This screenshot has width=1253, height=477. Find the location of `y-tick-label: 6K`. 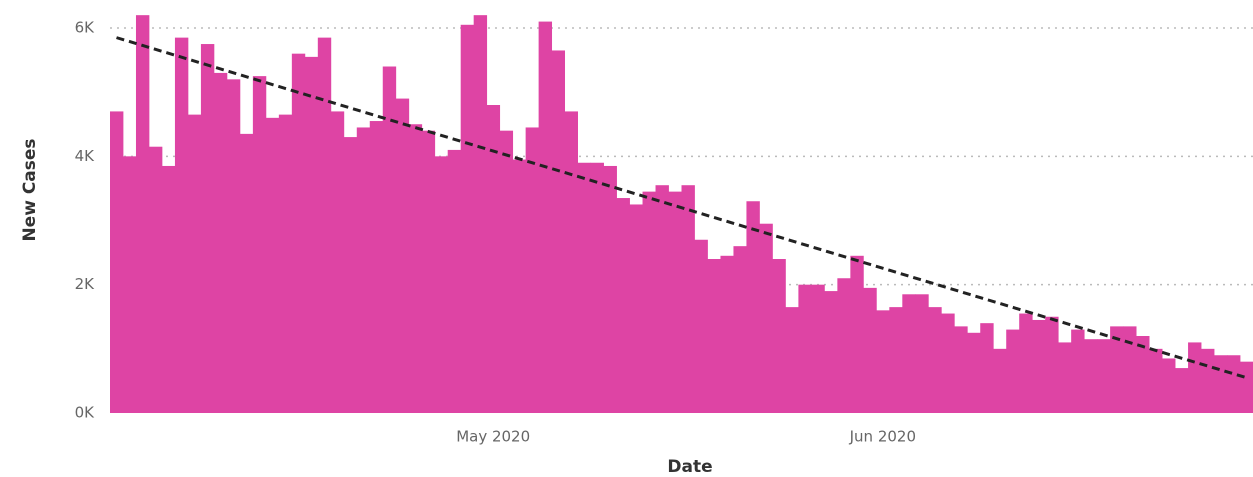

y-tick-label: 6K is located at coordinates (85, 28).